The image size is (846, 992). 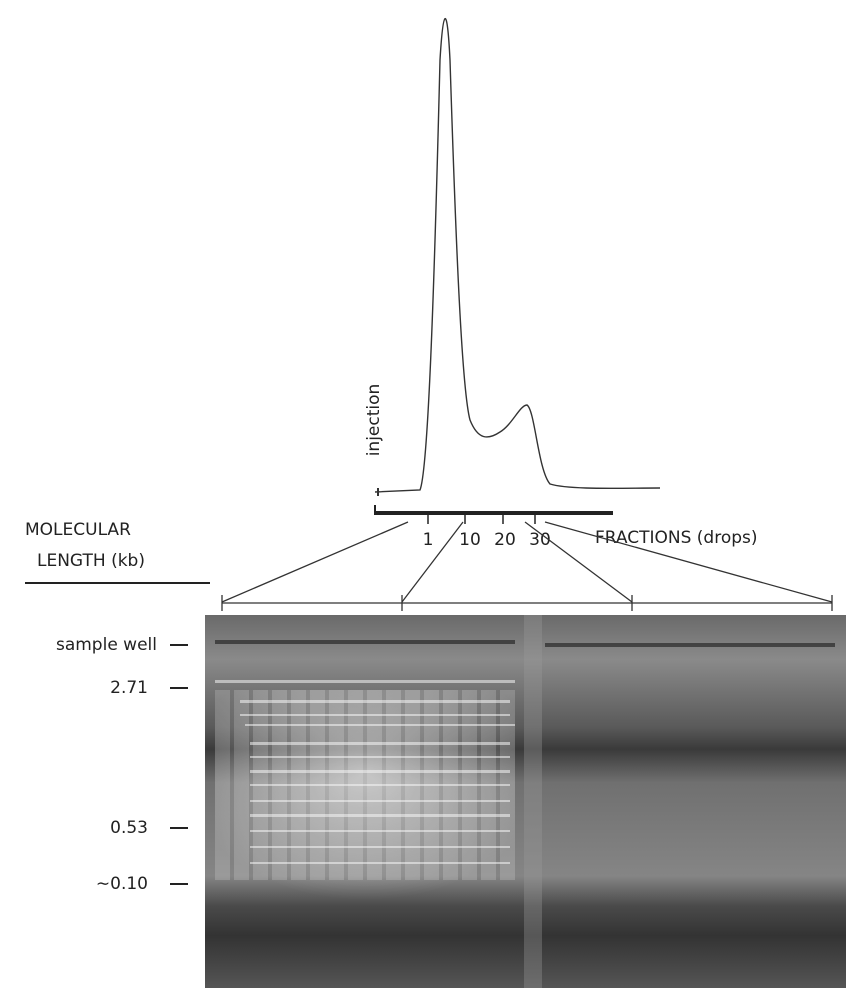 What do you see at coordinates (527, 566) in the screenshot?
I see `connector-lines` at bounding box center [527, 566].